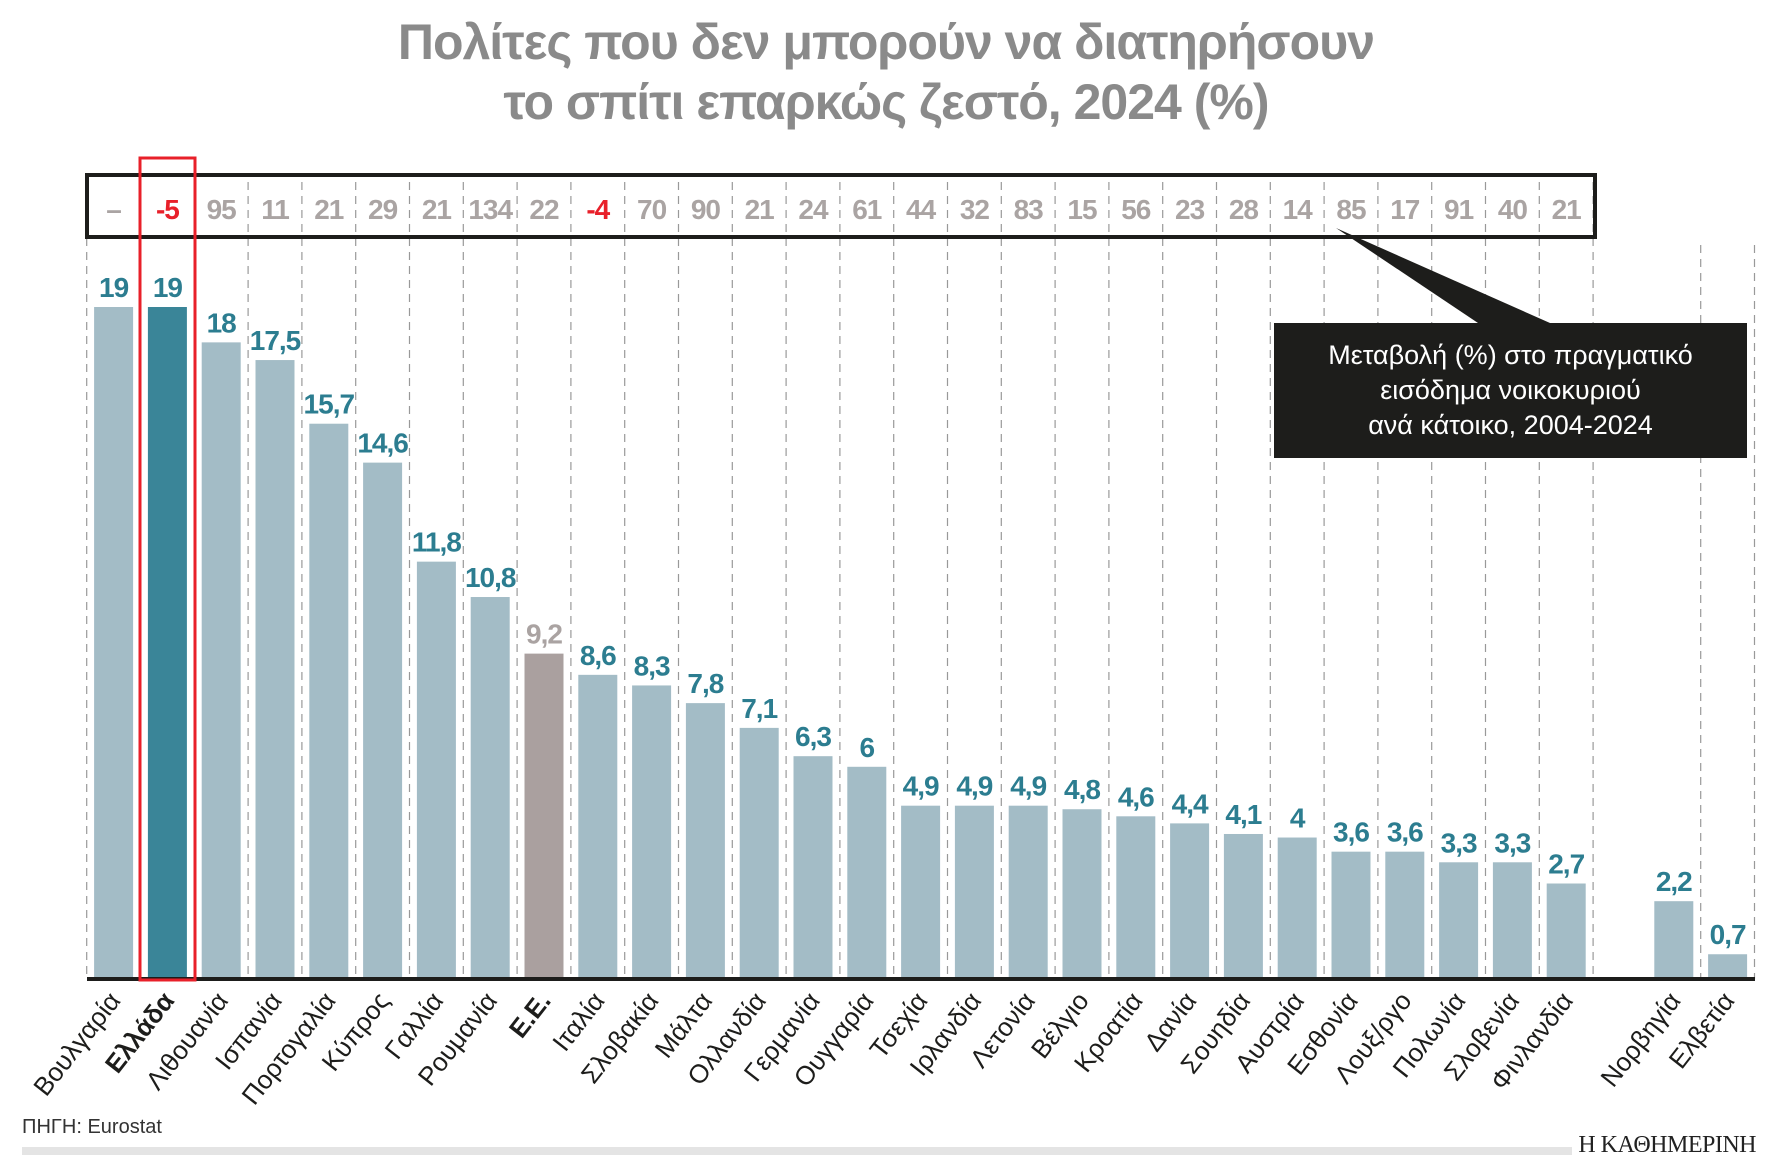 This screenshot has height=1166, width=1772. I want to click on value-label: 4,4, so click(1190, 803).